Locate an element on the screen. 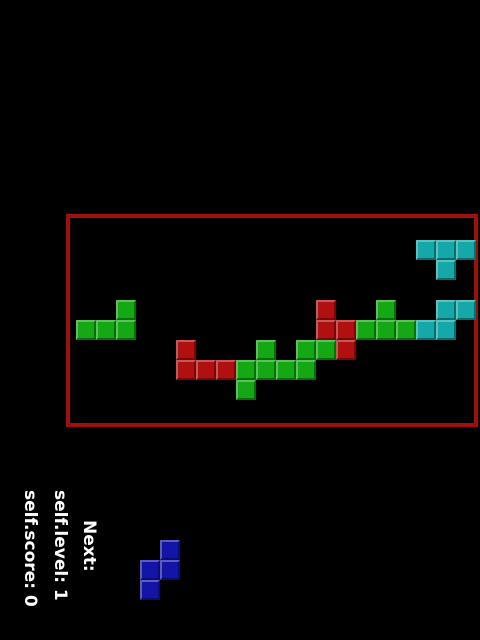 This screenshot has width=480, height=640. level-label: self.level: 1 is located at coordinates (60, 545).